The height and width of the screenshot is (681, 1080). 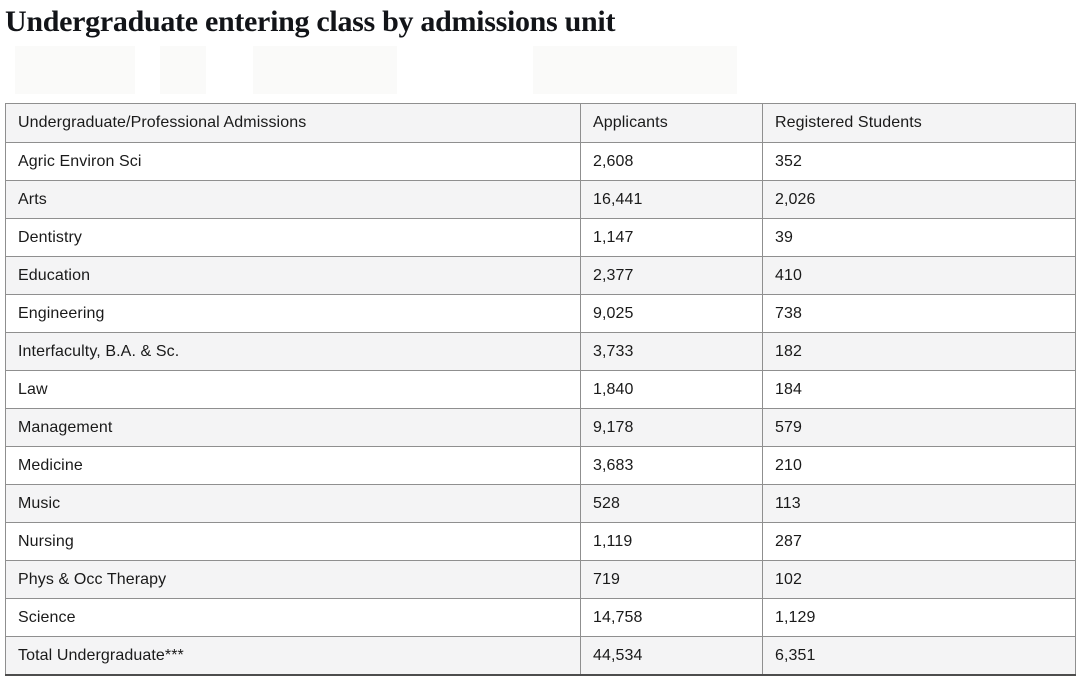 I want to click on applicants-cell: 528, so click(x=671, y=503).